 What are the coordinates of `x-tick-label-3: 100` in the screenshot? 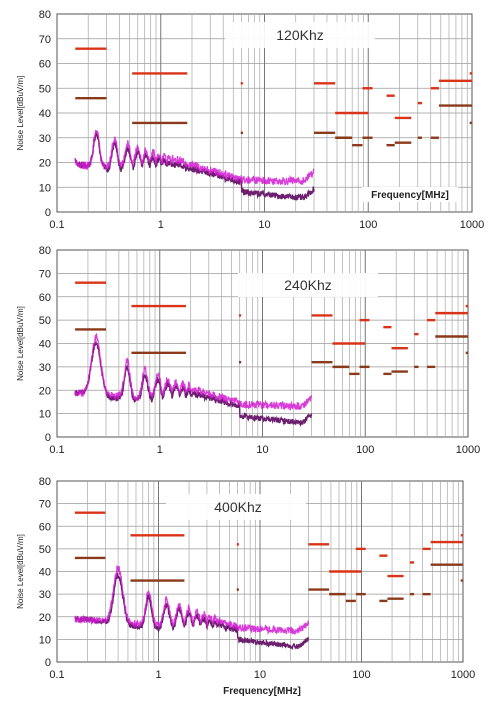 It's located at (361, 675).